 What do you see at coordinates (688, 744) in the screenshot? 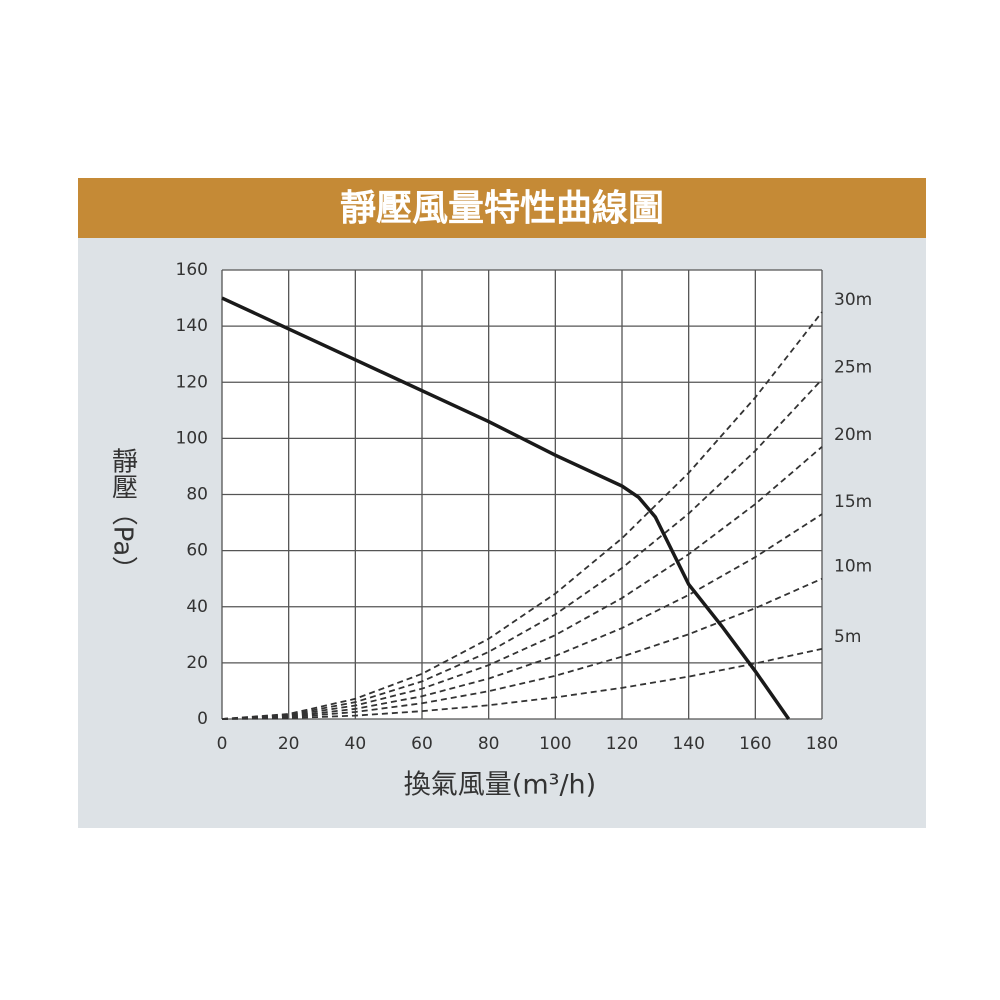
I see `x-tick-label: 140` at bounding box center [688, 744].